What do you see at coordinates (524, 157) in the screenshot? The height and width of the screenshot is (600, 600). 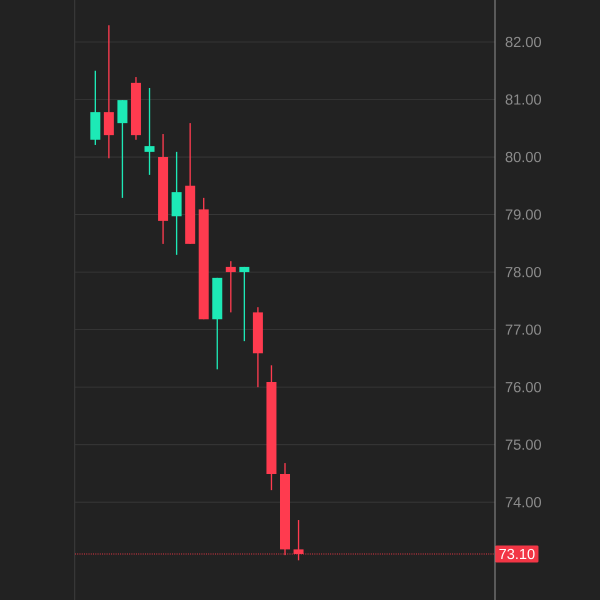 I see `y-tick-label: 80.00` at bounding box center [524, 157].